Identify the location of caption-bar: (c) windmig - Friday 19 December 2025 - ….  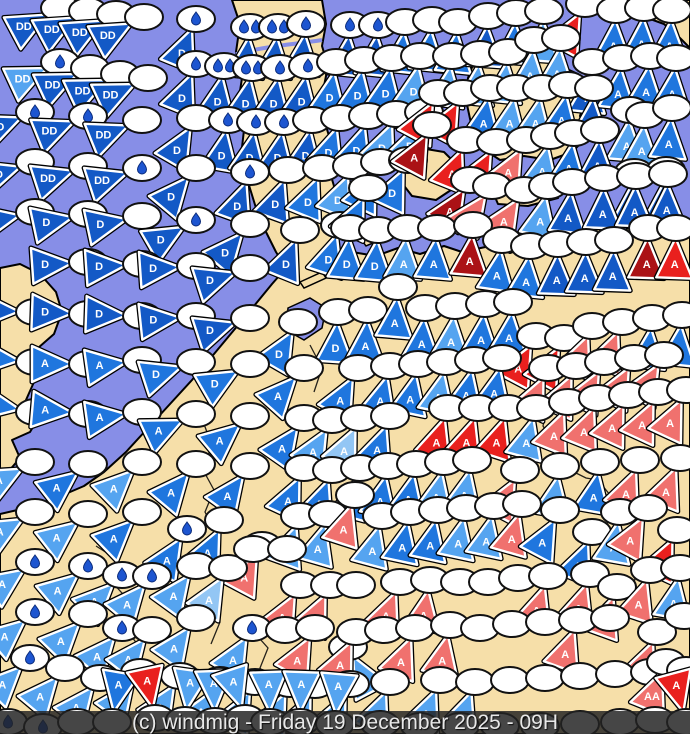
(345, 722).